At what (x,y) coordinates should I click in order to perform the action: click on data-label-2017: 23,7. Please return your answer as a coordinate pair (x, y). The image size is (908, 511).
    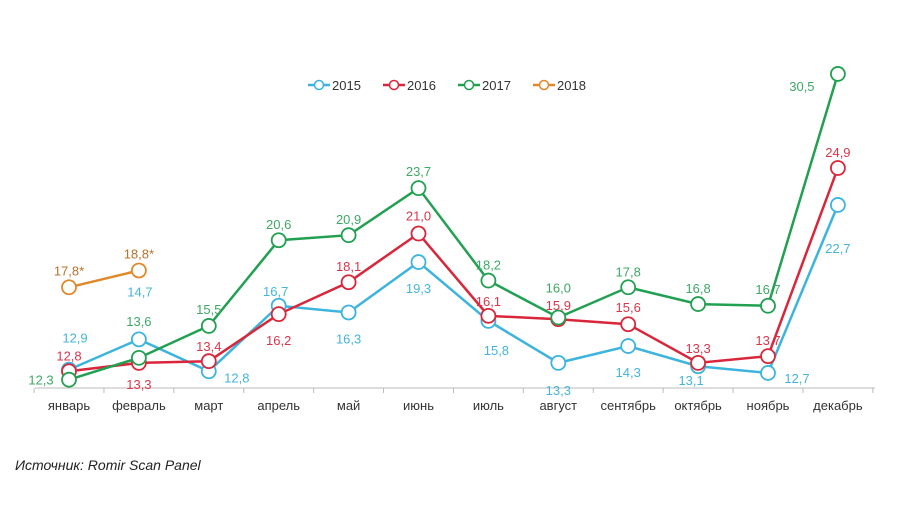
    Looking at the image, I should click on (418, 171).